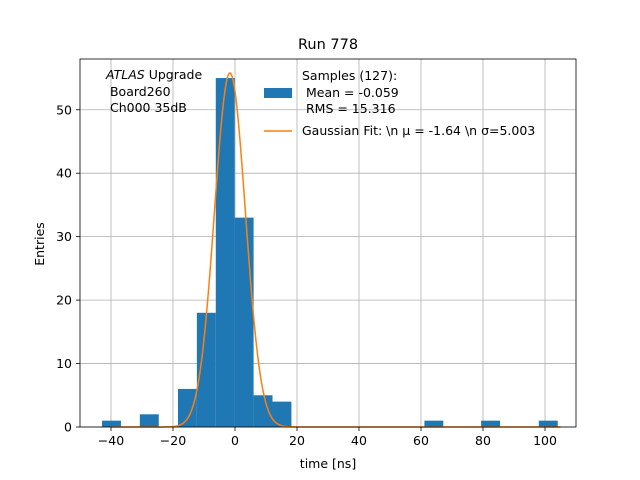 The width and height of the screenshot is (640, 480). What do you see at coordinates (64, 173) in the screenshot?
I see `y-tick-label: 40` at bounding box center [64, 173].